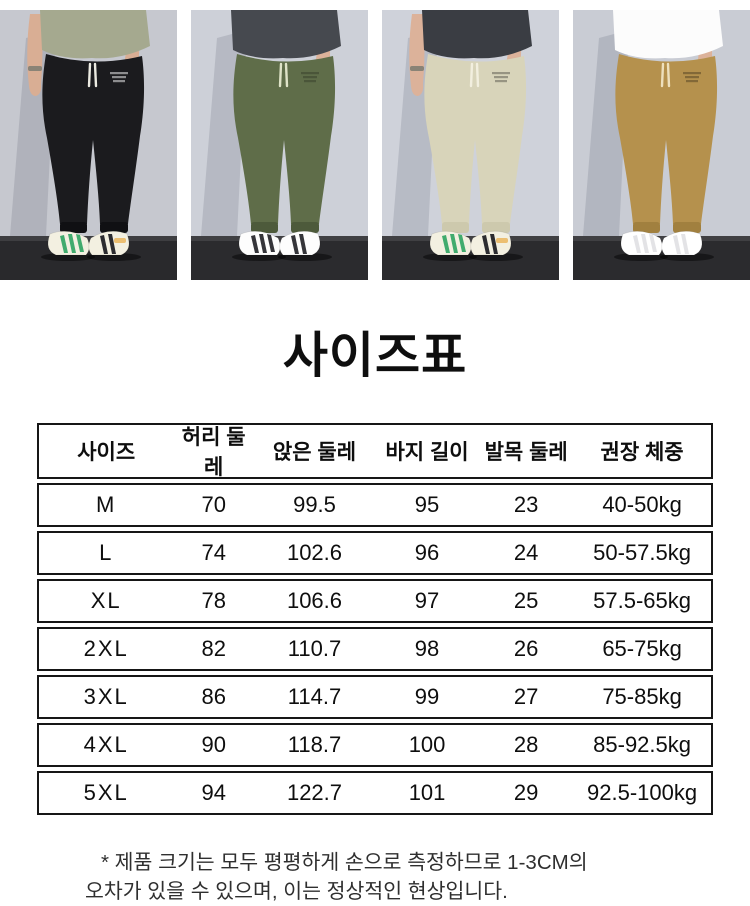  I want to click on table-cell: 57.5-65kg, so click(642, 600).